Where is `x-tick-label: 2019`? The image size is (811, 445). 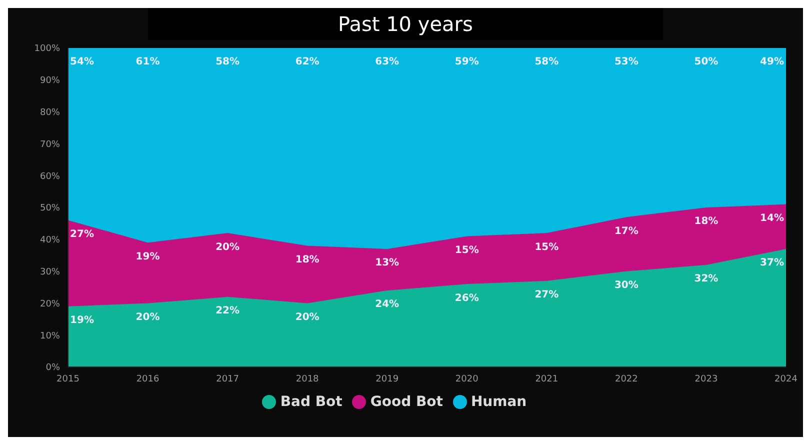 x-tick-label: 2019 is located at coordinates (387, 379).